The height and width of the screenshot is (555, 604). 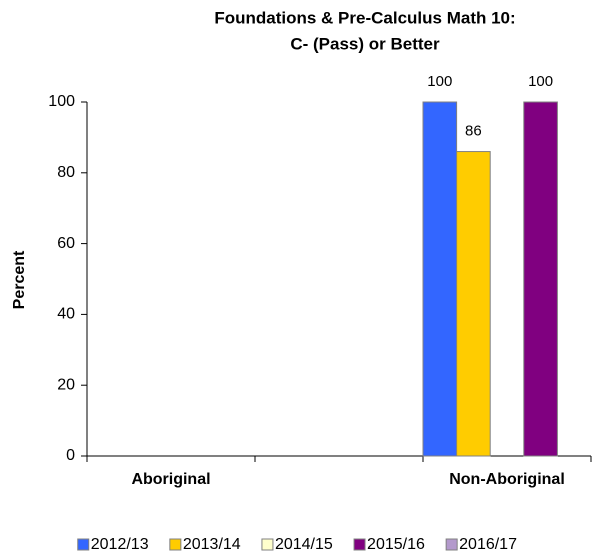 I want to click on x-tick-label: Aboriginal, so click(x=170, y=479).